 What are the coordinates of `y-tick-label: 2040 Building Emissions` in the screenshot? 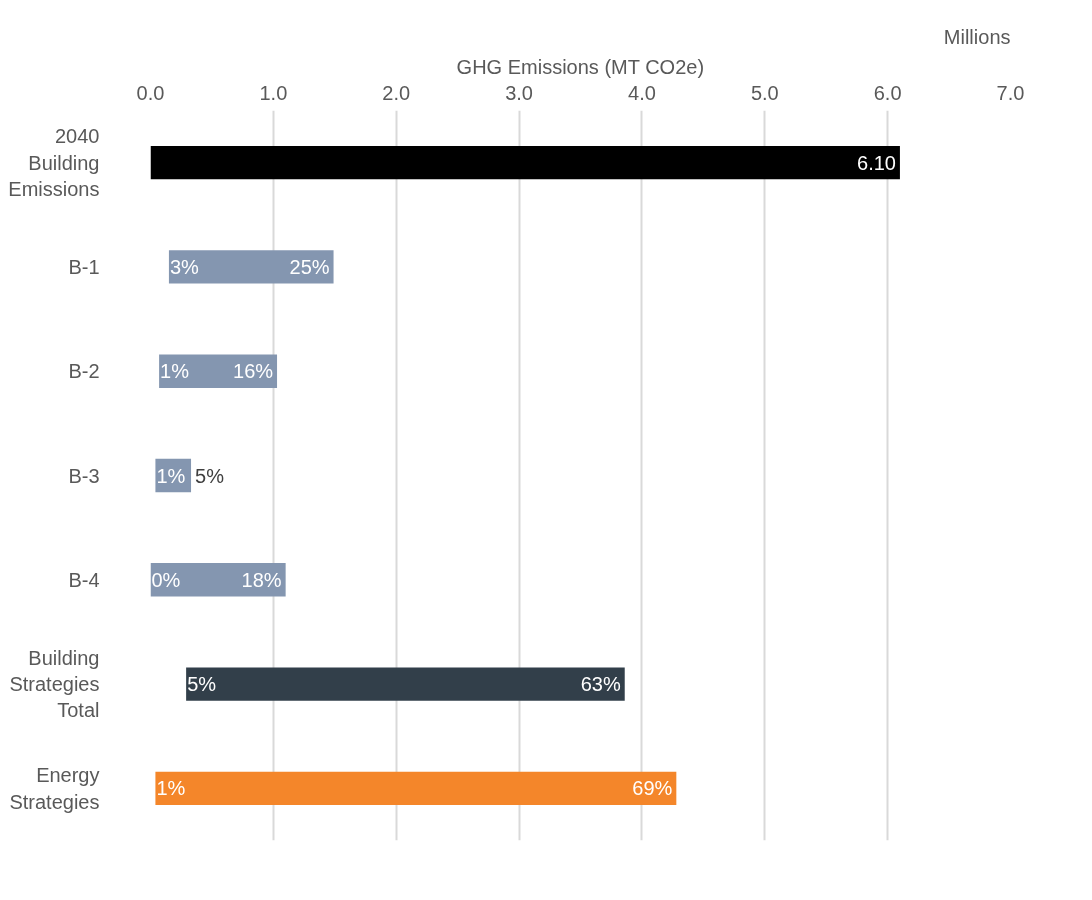 It's located at (54, 163).